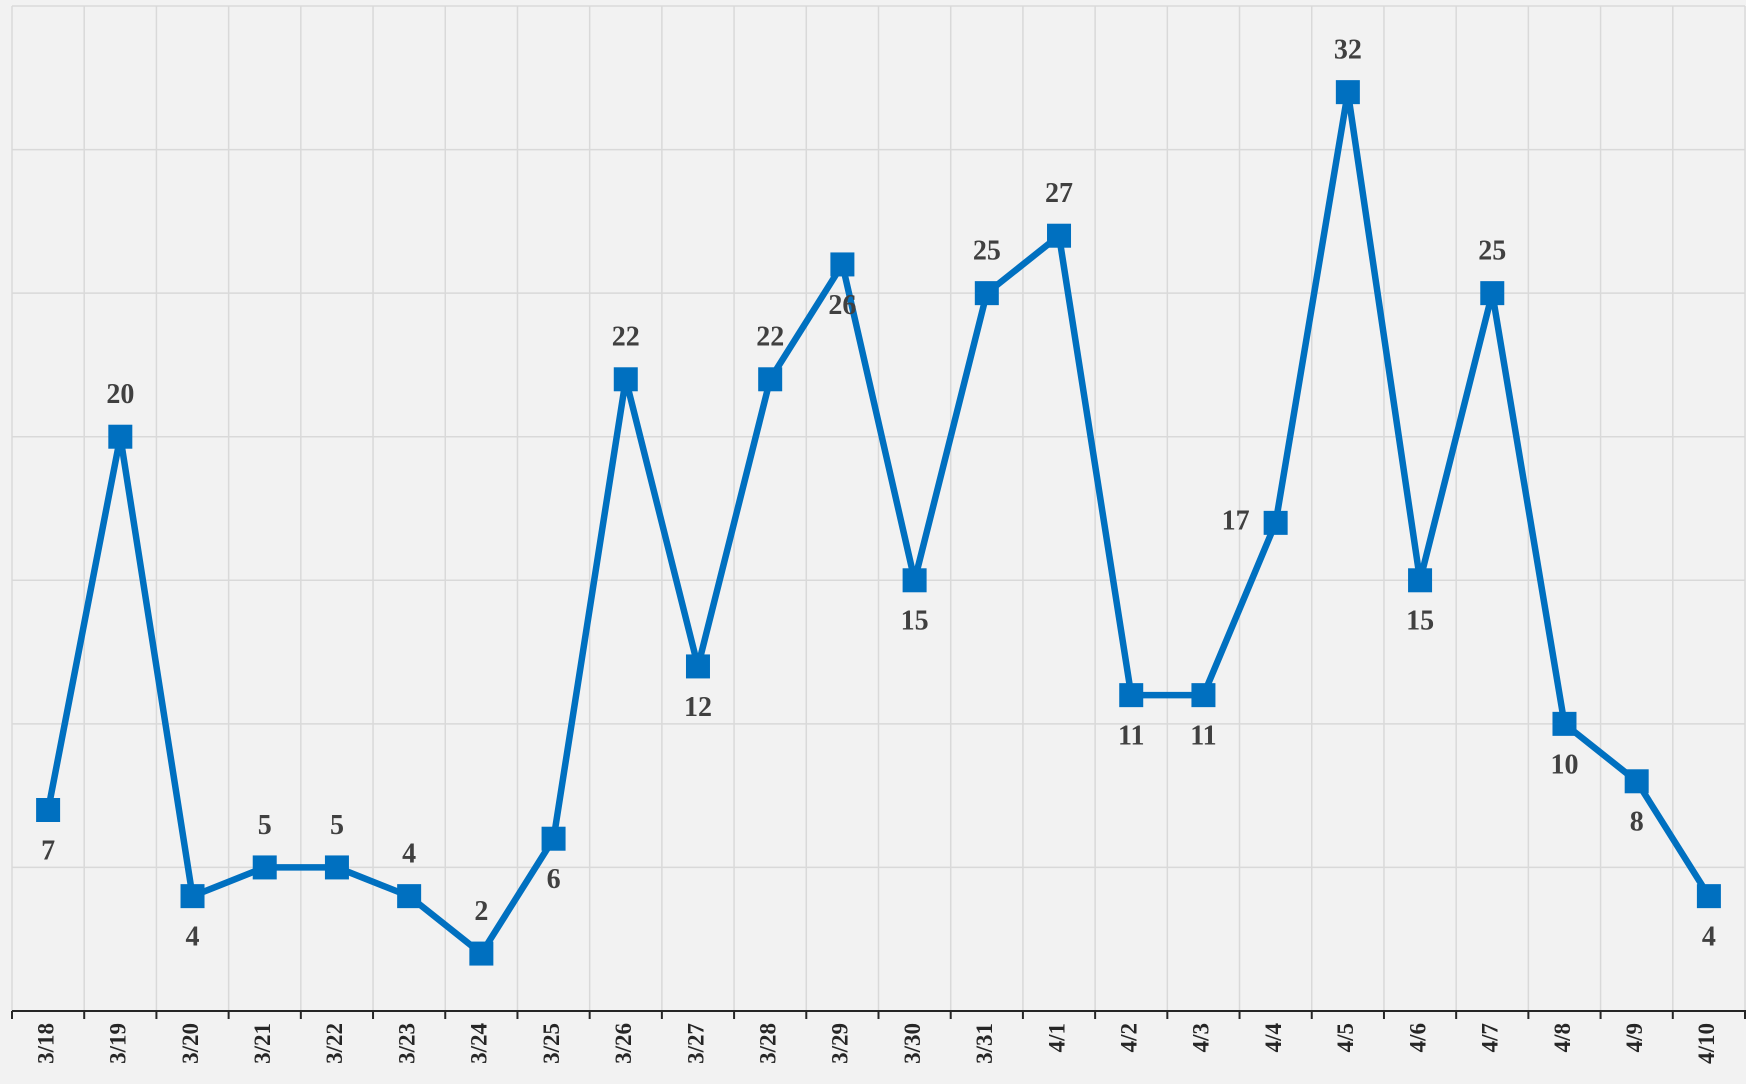 The width and height of the screenshot is (1746, 1084). I want to click on data-label: 17, so click(1236, 520).